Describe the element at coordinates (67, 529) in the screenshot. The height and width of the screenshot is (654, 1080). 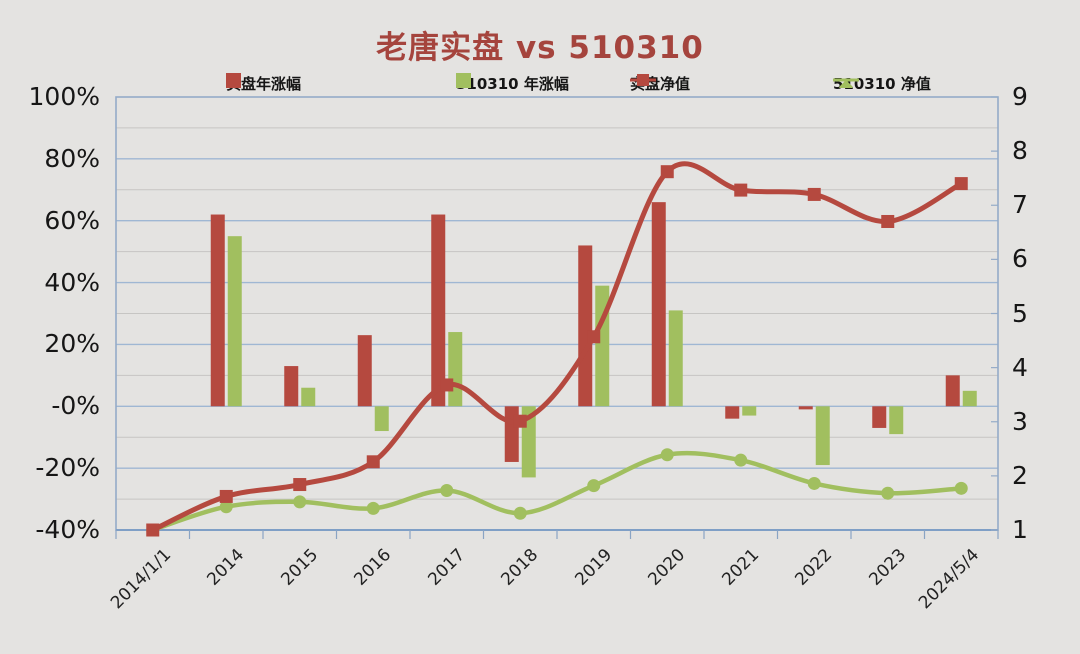
I see `y-axis-tick-label: -40%` at that location.